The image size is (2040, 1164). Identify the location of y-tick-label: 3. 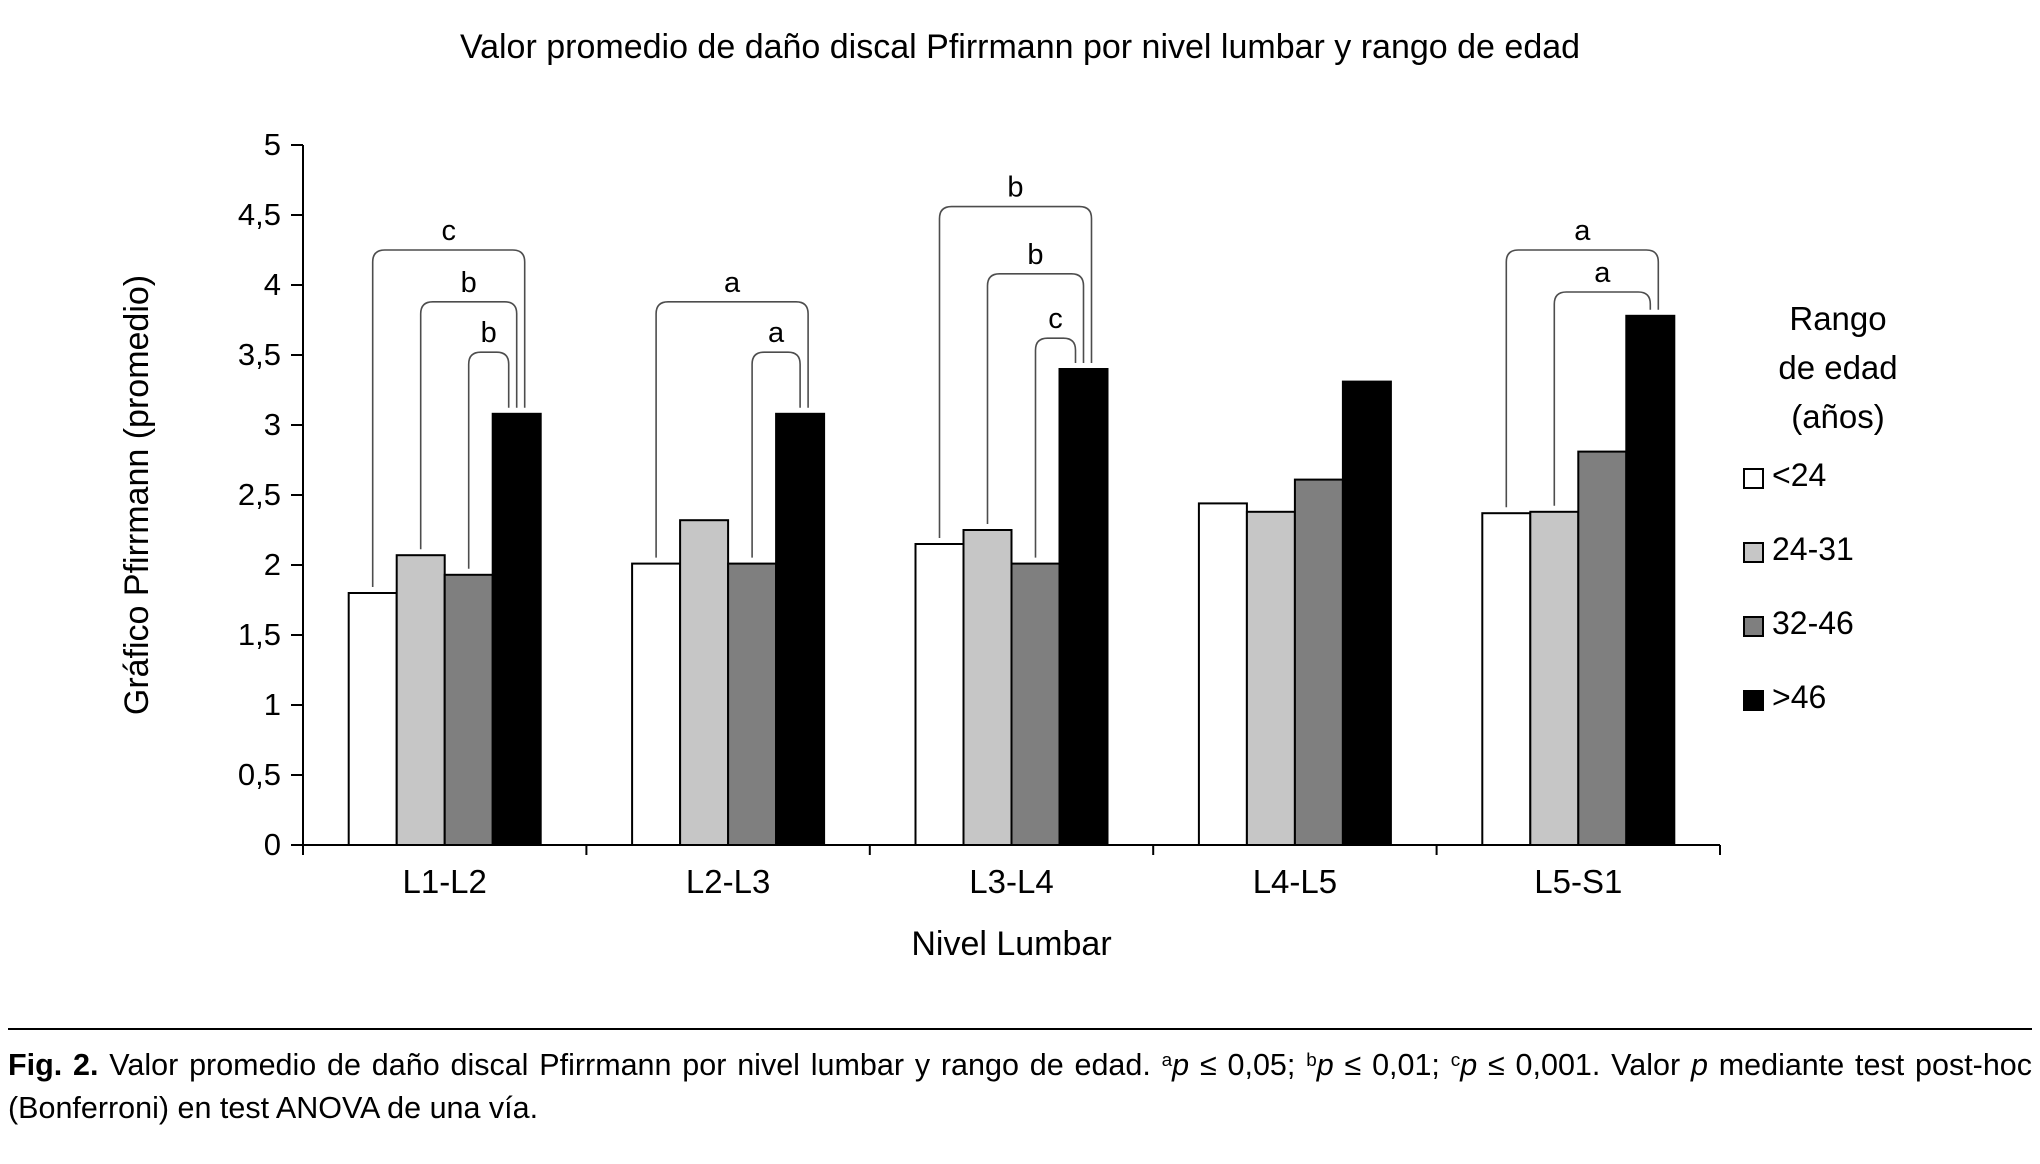
(272, 424).